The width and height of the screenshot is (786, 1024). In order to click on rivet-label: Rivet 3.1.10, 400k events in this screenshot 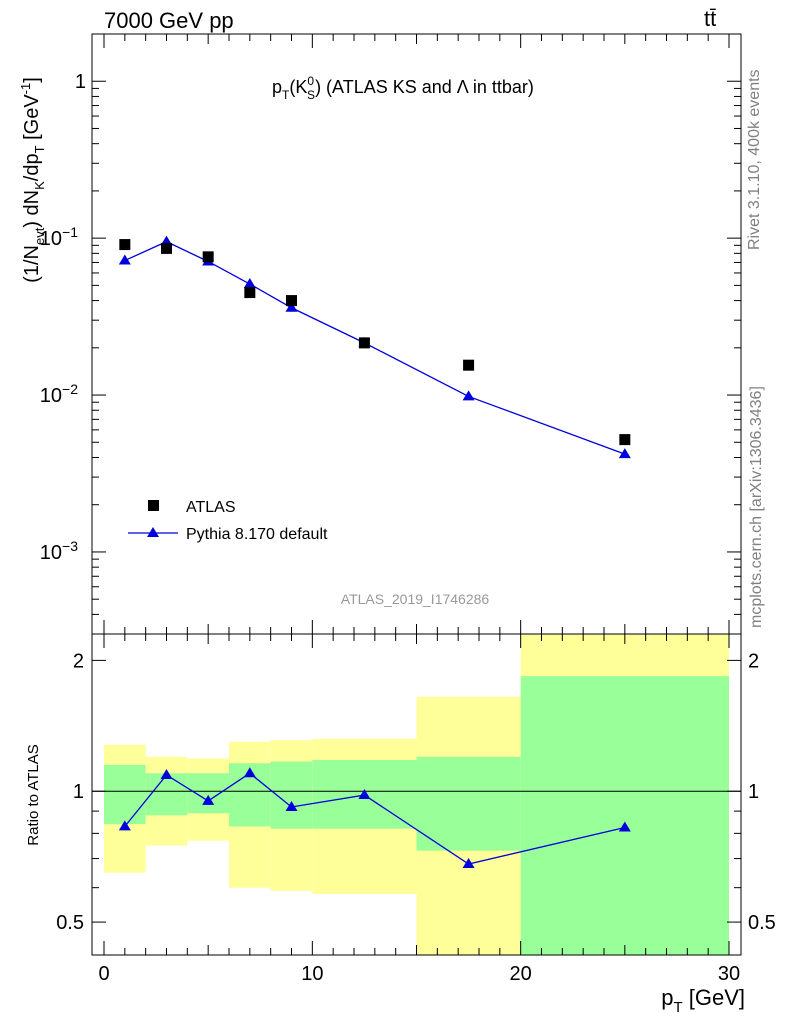, I will do `click(754, 159)`.